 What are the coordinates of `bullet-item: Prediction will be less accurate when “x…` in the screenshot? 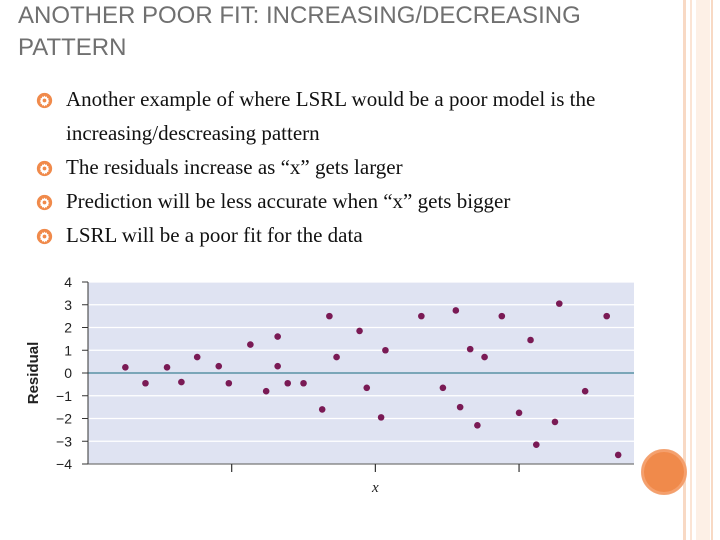 It's located at (356, 201).